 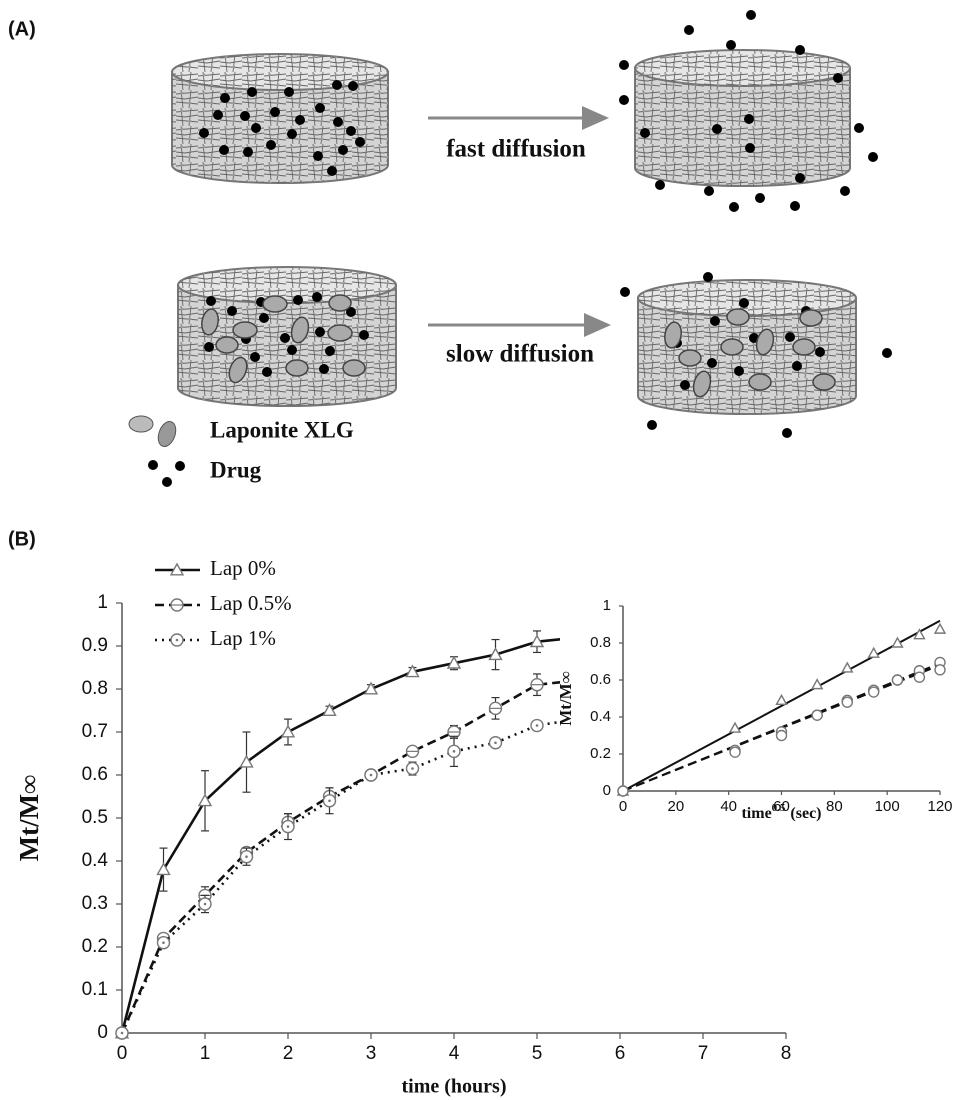 I want to click on panel-label: (A), so click(x=22, y=29).